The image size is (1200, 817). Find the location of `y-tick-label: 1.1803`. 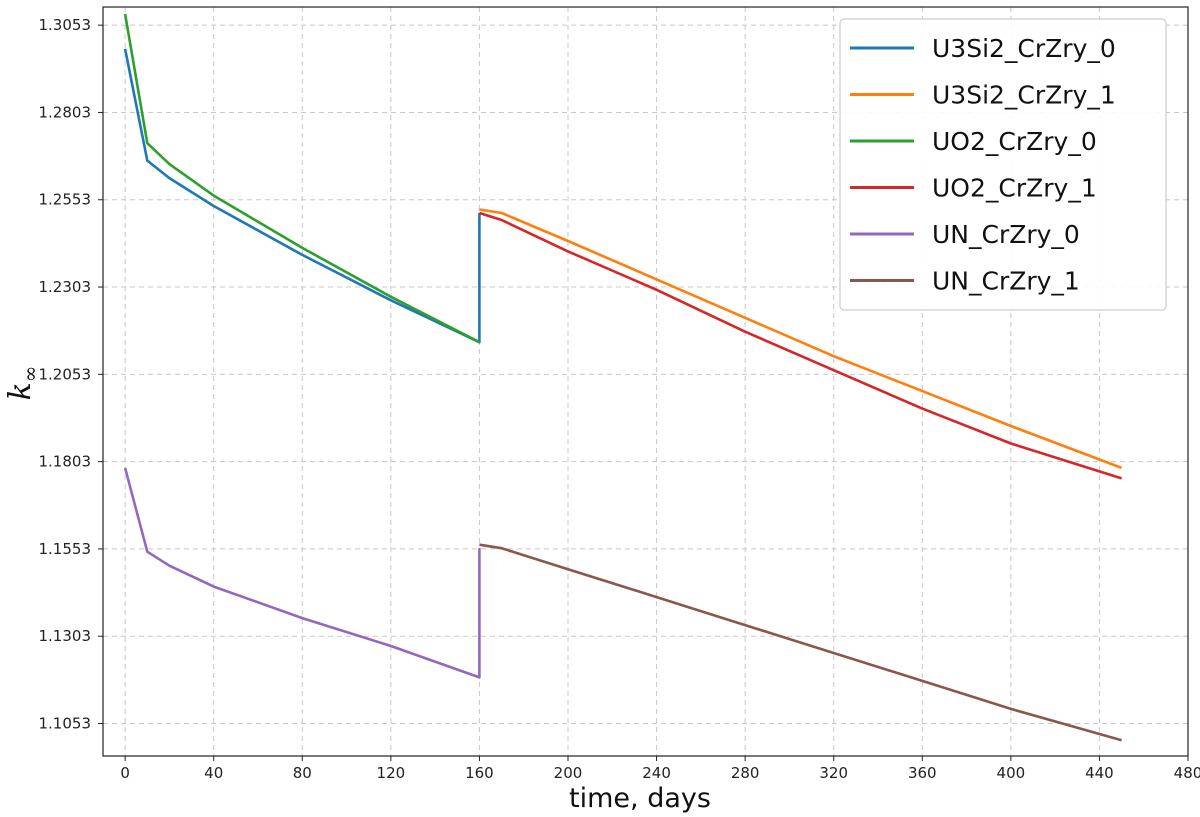

y-tick-label: 1.1803 is located at coordinates (65, 462).